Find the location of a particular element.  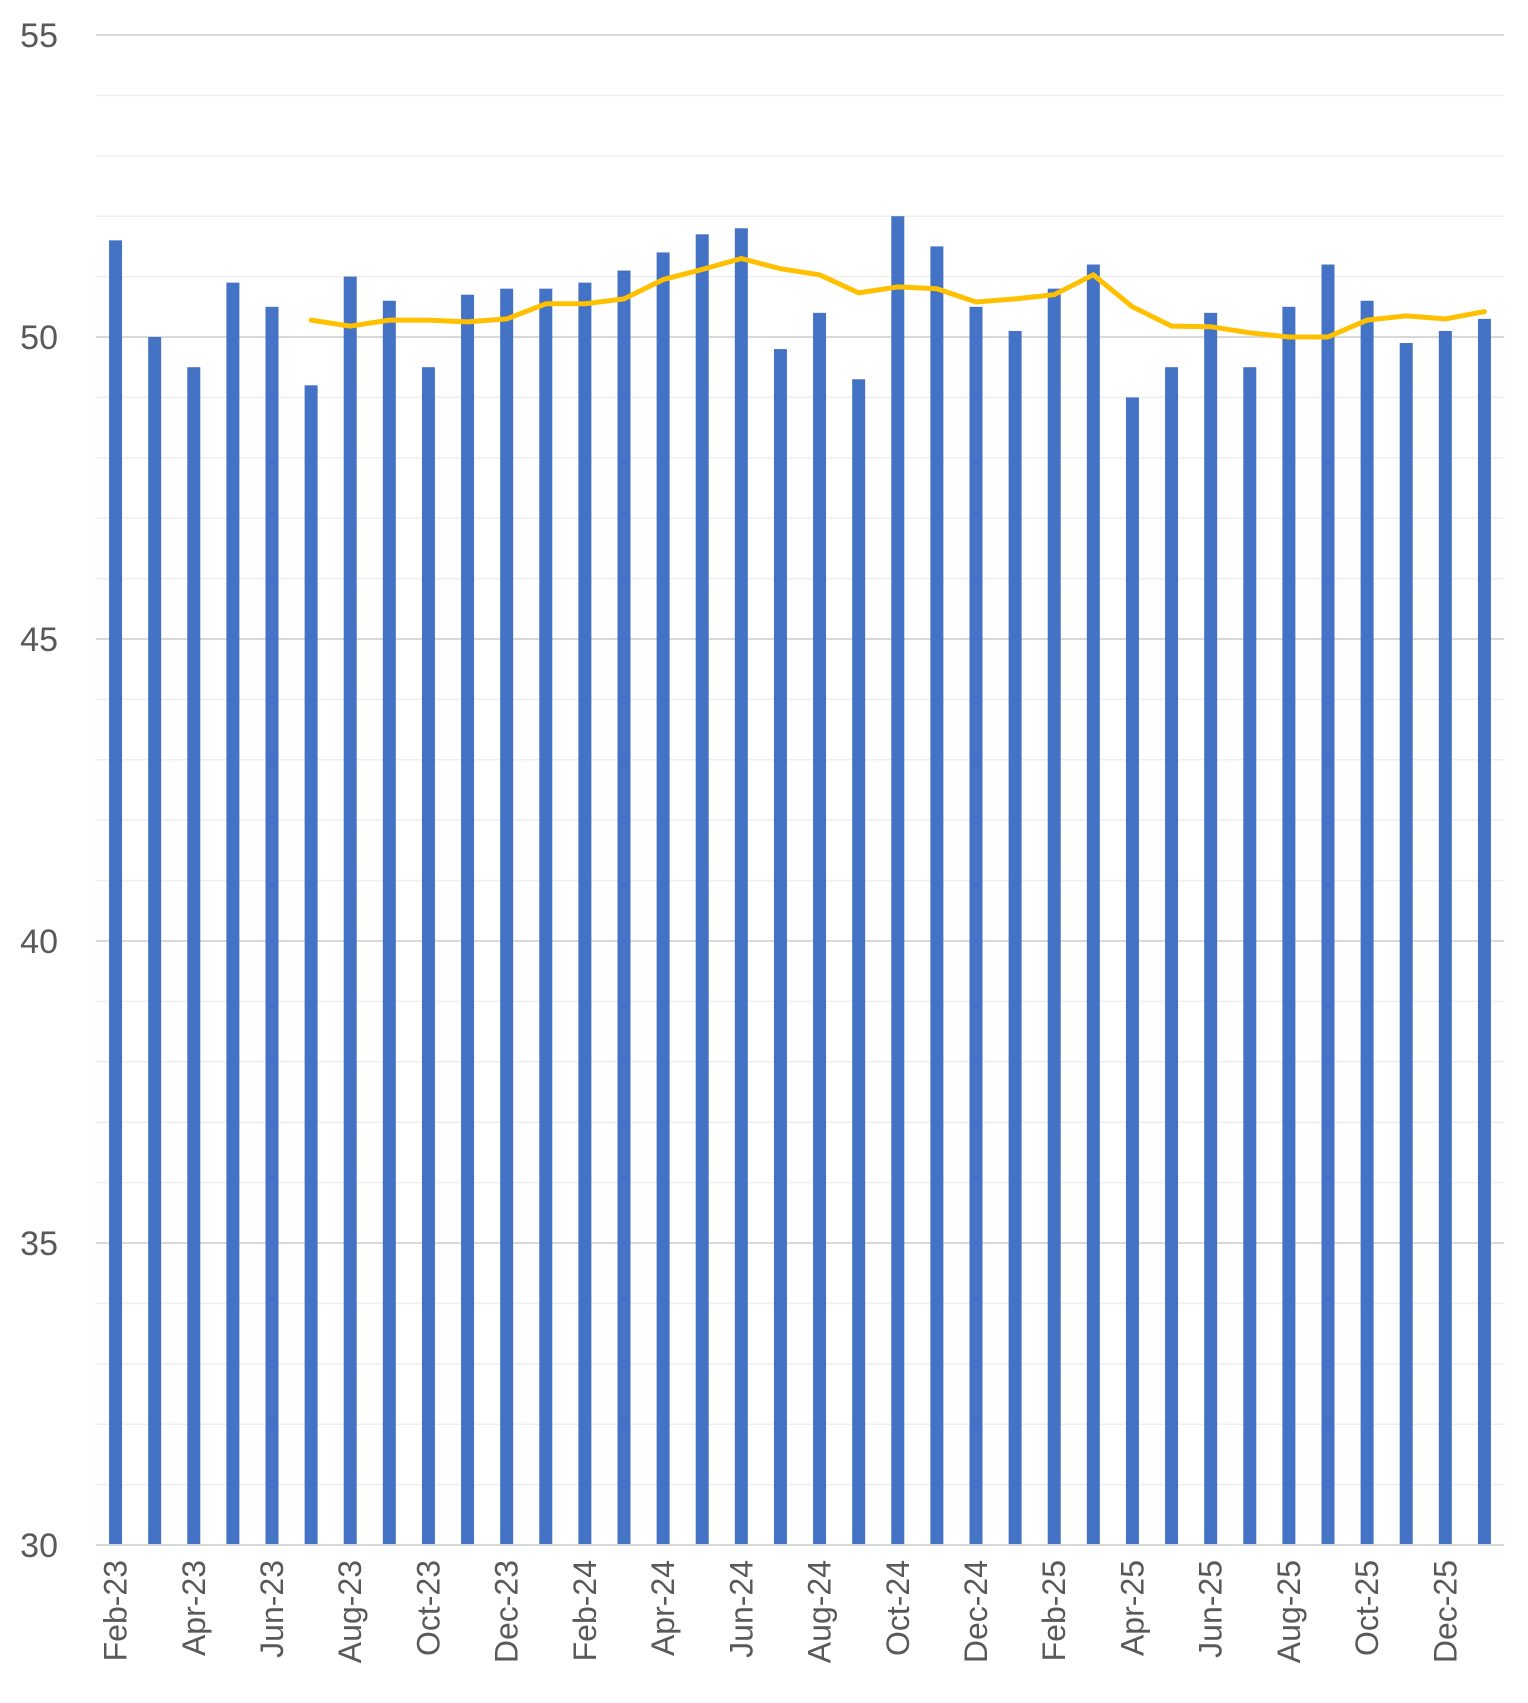

x-tick-label: Jun-25 is located at coordinates (1211, 1609).